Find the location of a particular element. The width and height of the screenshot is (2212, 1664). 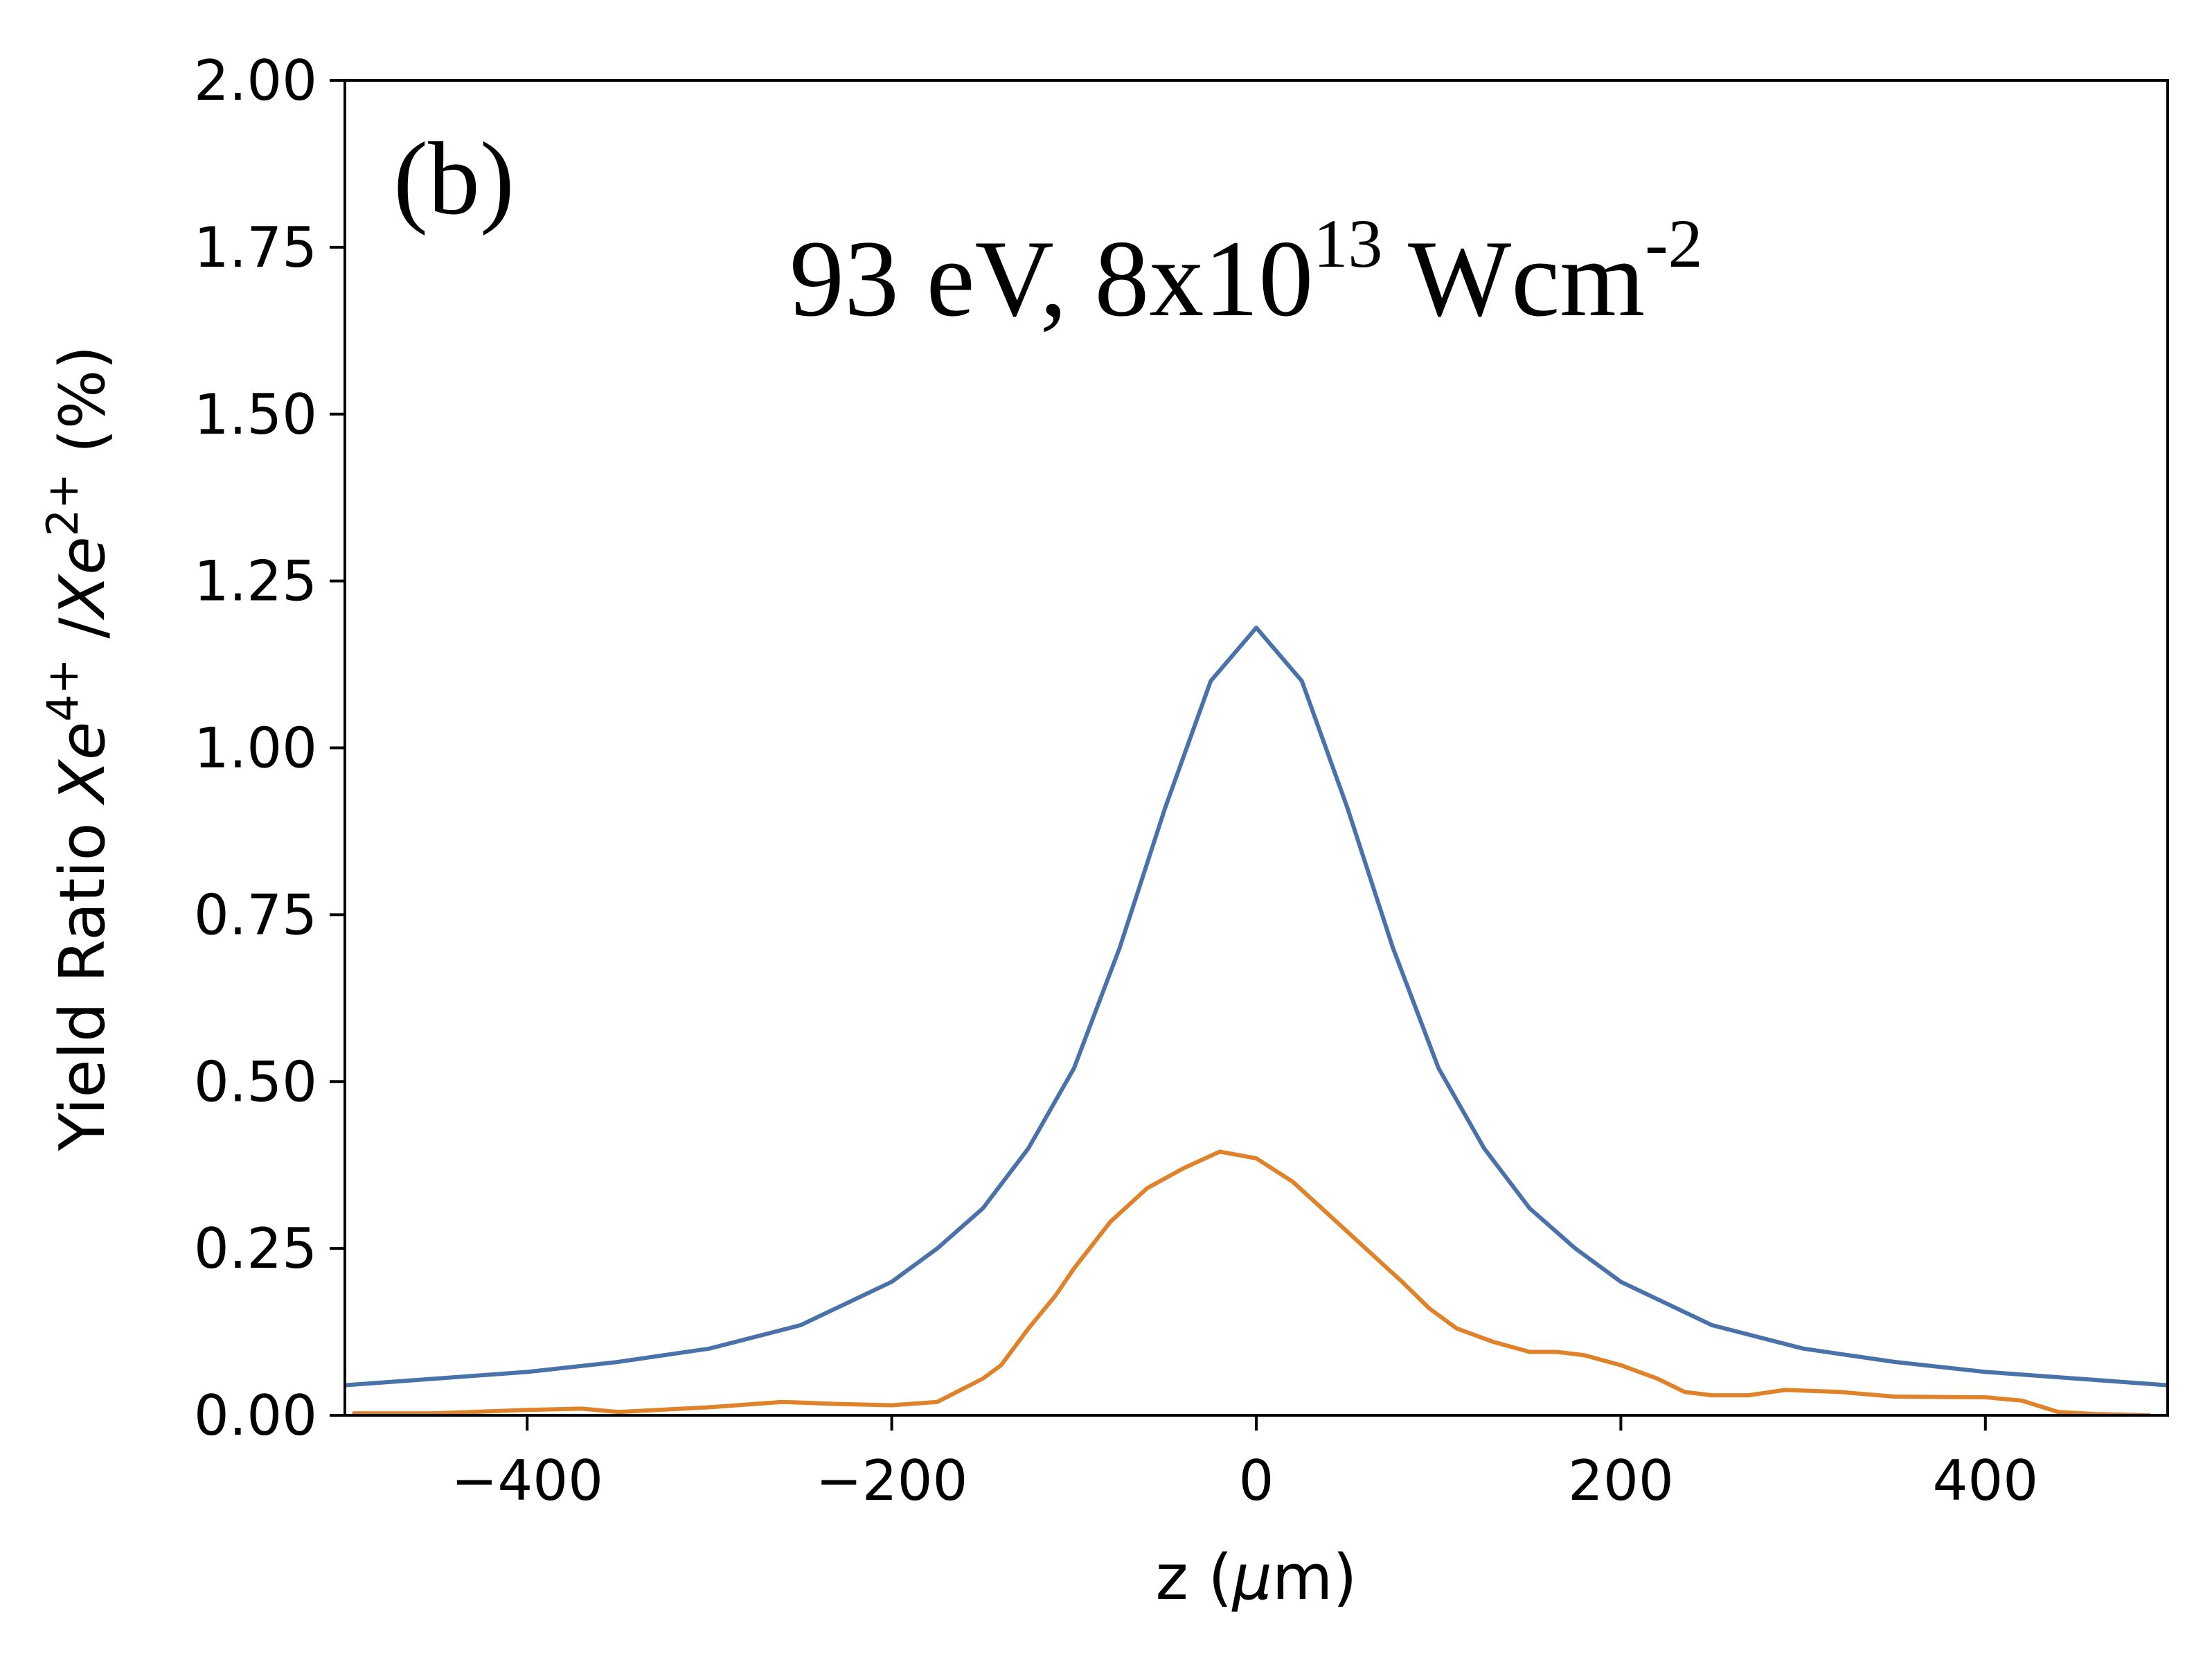

y-axis-label-ion1-charge: 4+ is located at coordinates (63, 690).